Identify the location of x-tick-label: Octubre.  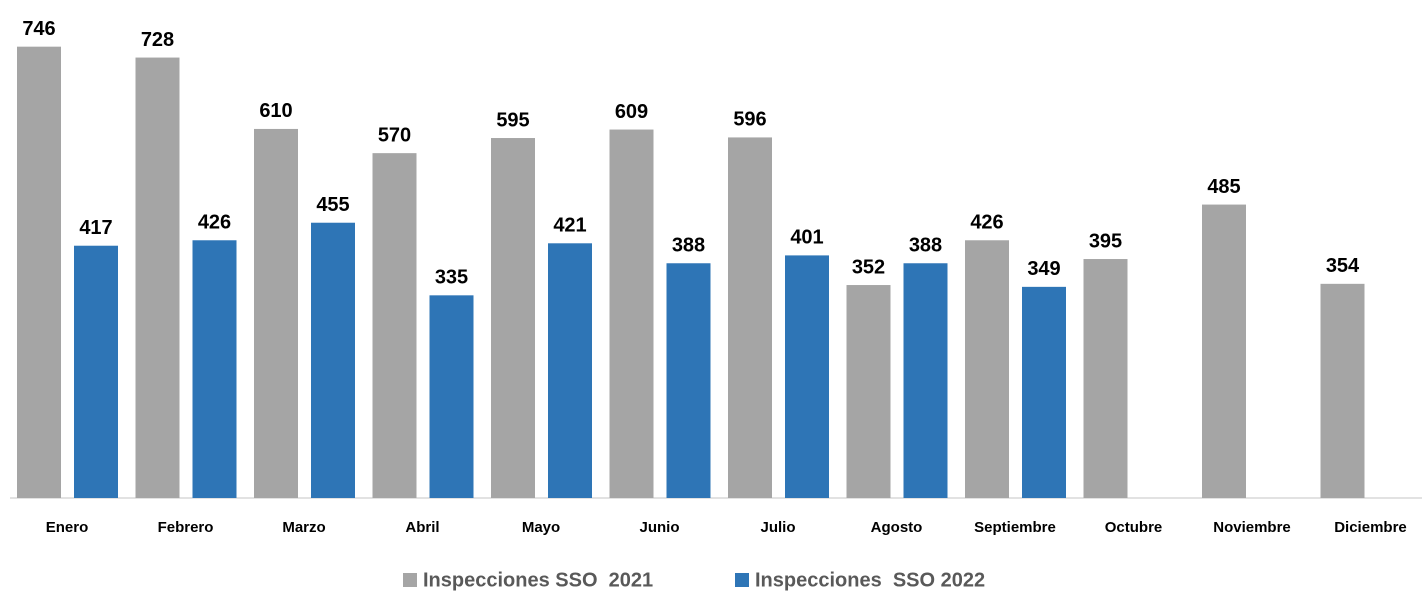
(1134, 527).